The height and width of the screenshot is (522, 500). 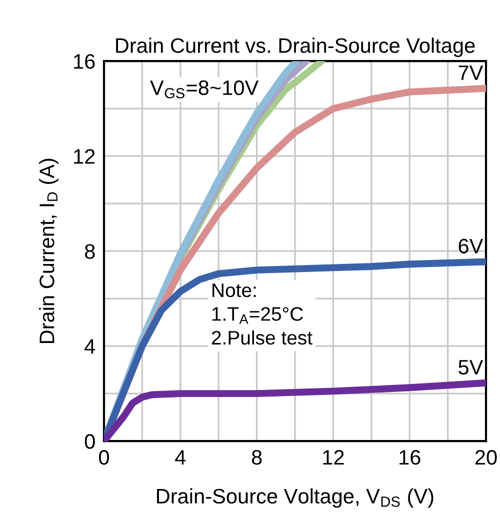 I want to click on y-tick-label: 12, so click(x=84, y=156).